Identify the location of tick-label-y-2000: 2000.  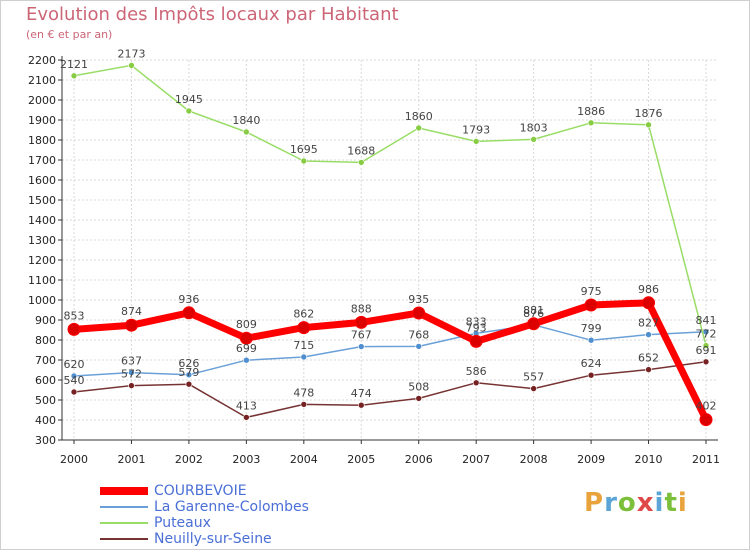
(42, 100).